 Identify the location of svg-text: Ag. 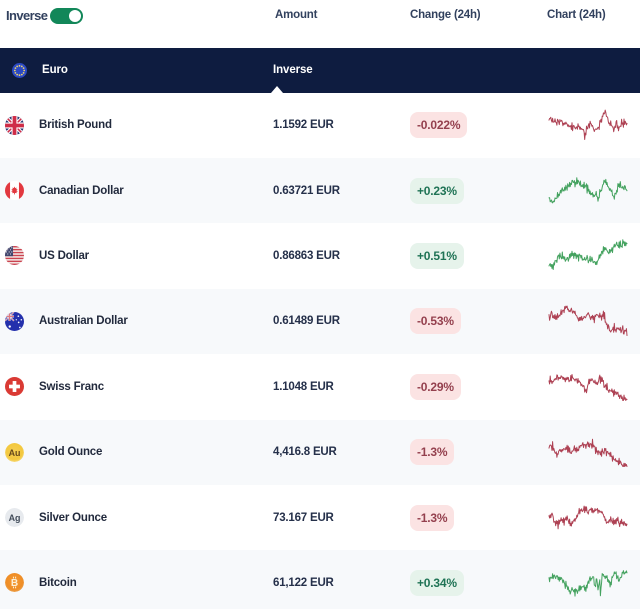
(15, 518).